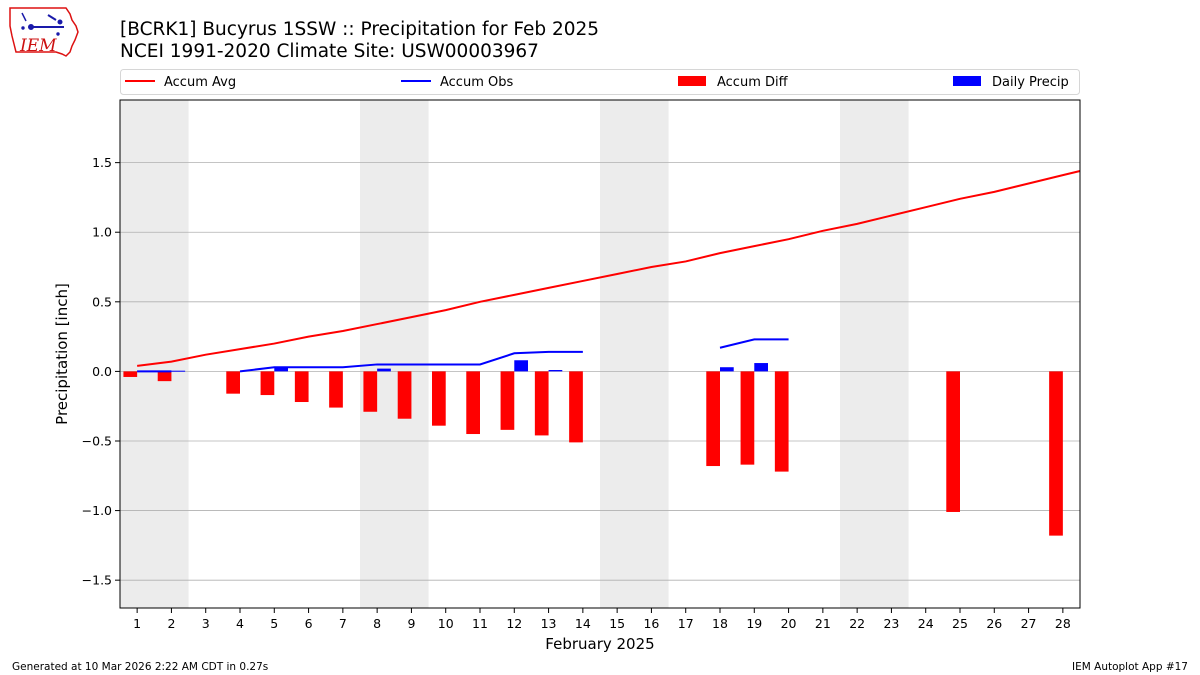  I want to click on footer-app-text: IEM Autoplot App #17, so click(1130, 667).